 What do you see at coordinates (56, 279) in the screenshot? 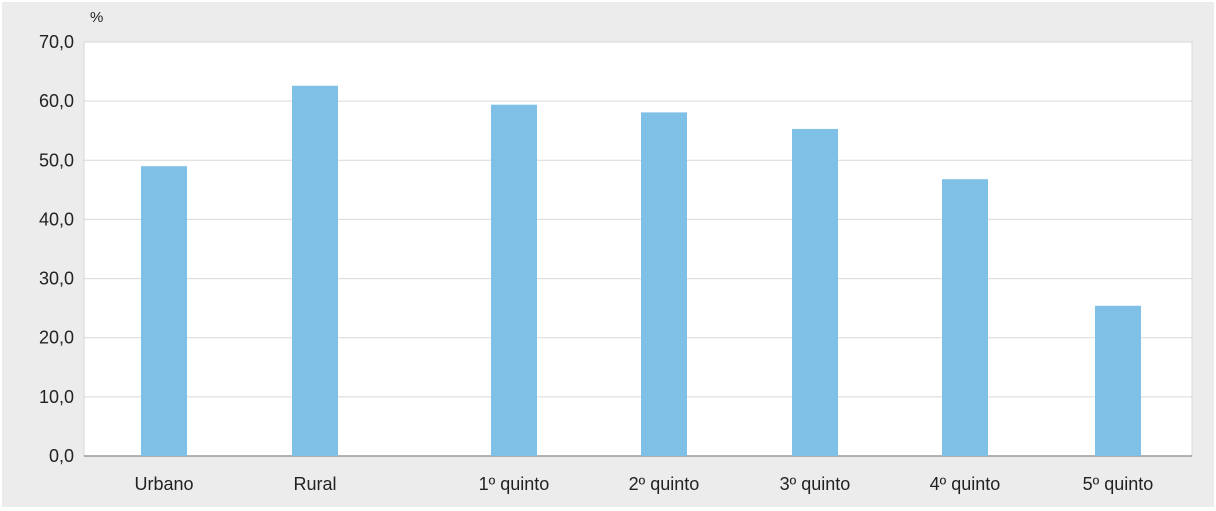
I see `y-tick-label: 30,0` at bounding box center [56, 279].